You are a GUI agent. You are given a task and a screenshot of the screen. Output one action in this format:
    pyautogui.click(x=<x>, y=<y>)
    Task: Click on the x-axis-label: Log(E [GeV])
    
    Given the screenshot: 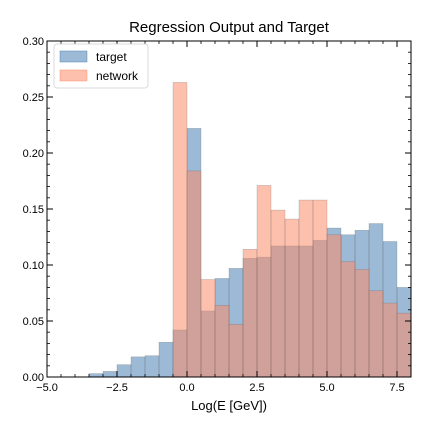 What is the action you would take?
    pyautogui.click(x=229, y=405)
    